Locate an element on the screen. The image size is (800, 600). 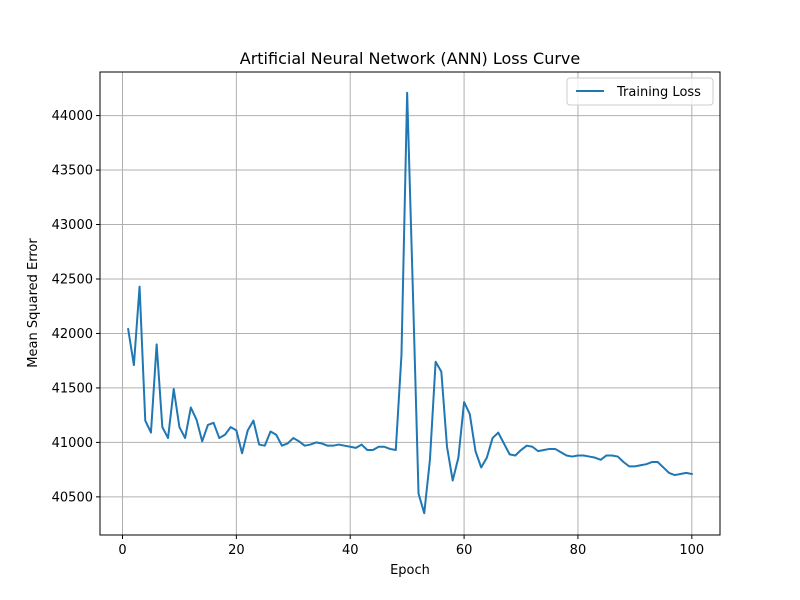
y-axis-label: Mean Squared Error is located at coordinates (33, 303).